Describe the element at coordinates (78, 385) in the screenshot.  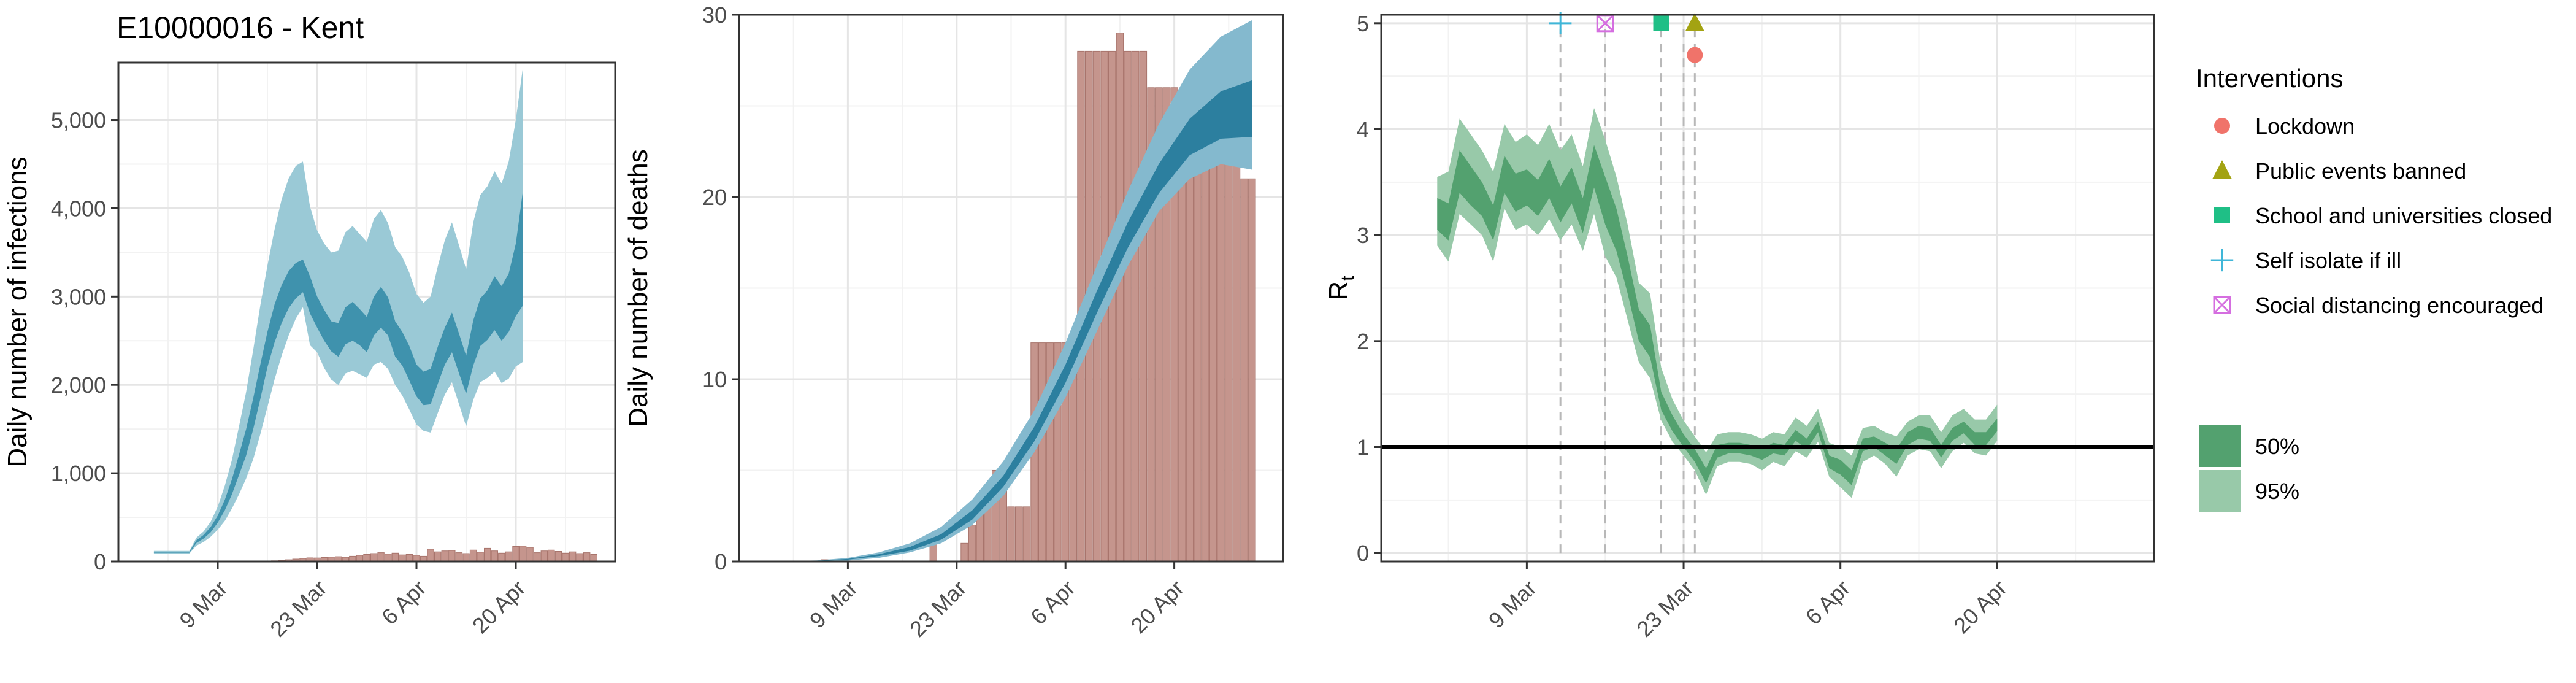
I see `y-tick-label: 2,000` at that location.